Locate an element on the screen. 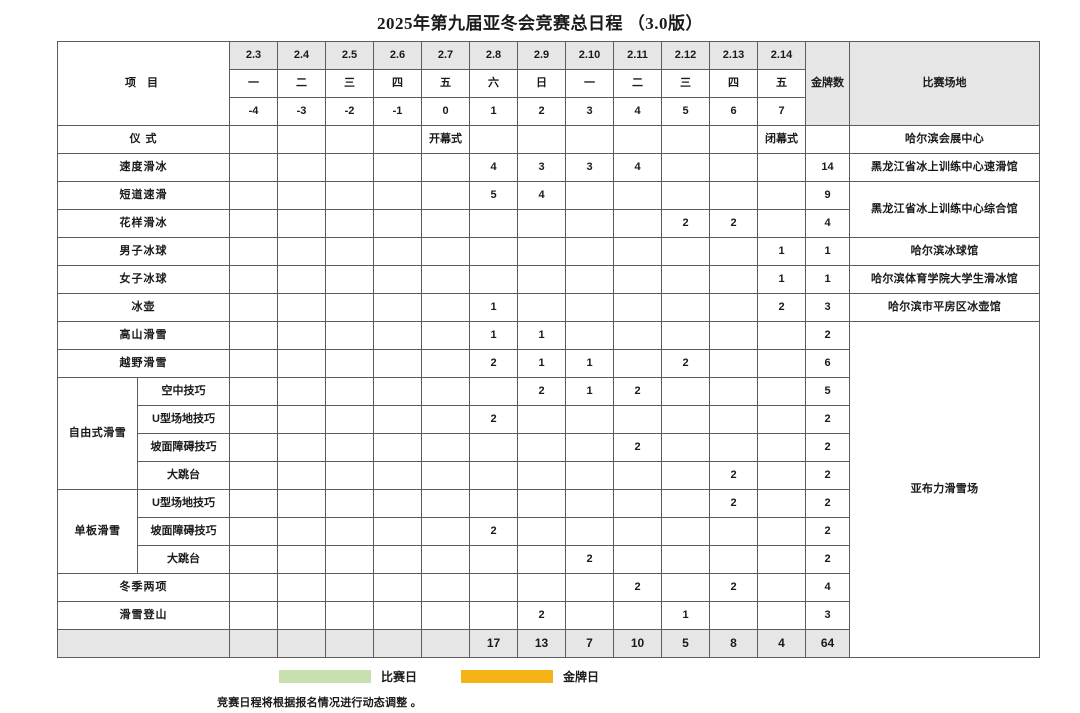 Image resolution: width=1080 pixels, height=713 pixels. table-row: 越野滑雪 2 1 1 2 6 is located at coordinates (548, 363).